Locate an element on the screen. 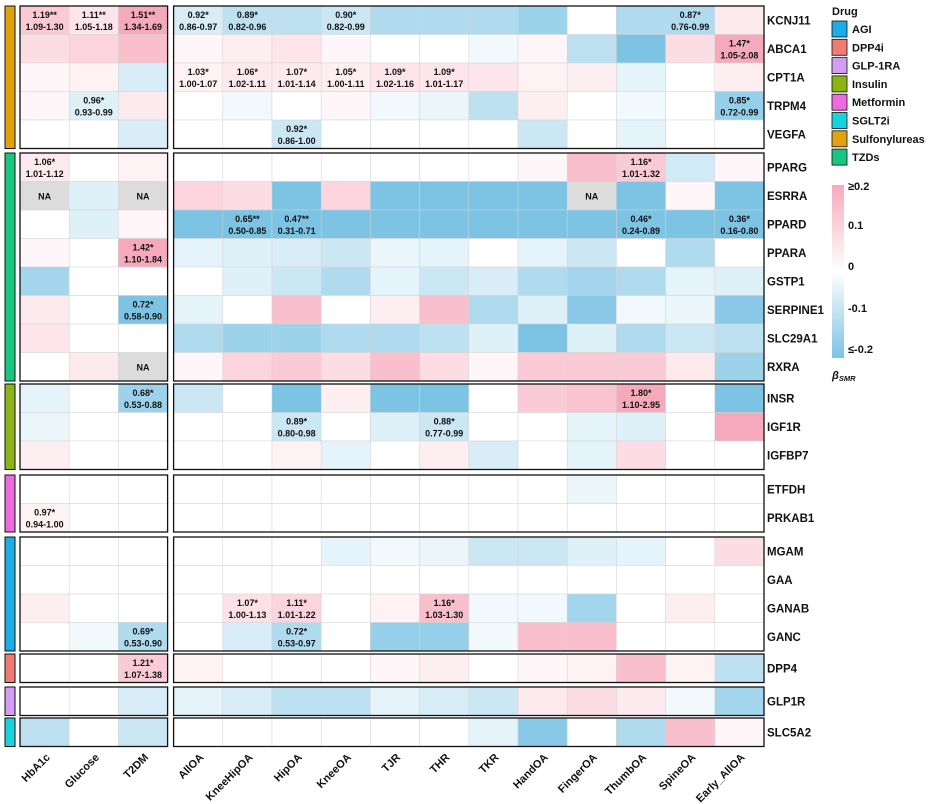 The image size is (933, 804). colorbar-title: βSMR is located at coordinates (843, 376).